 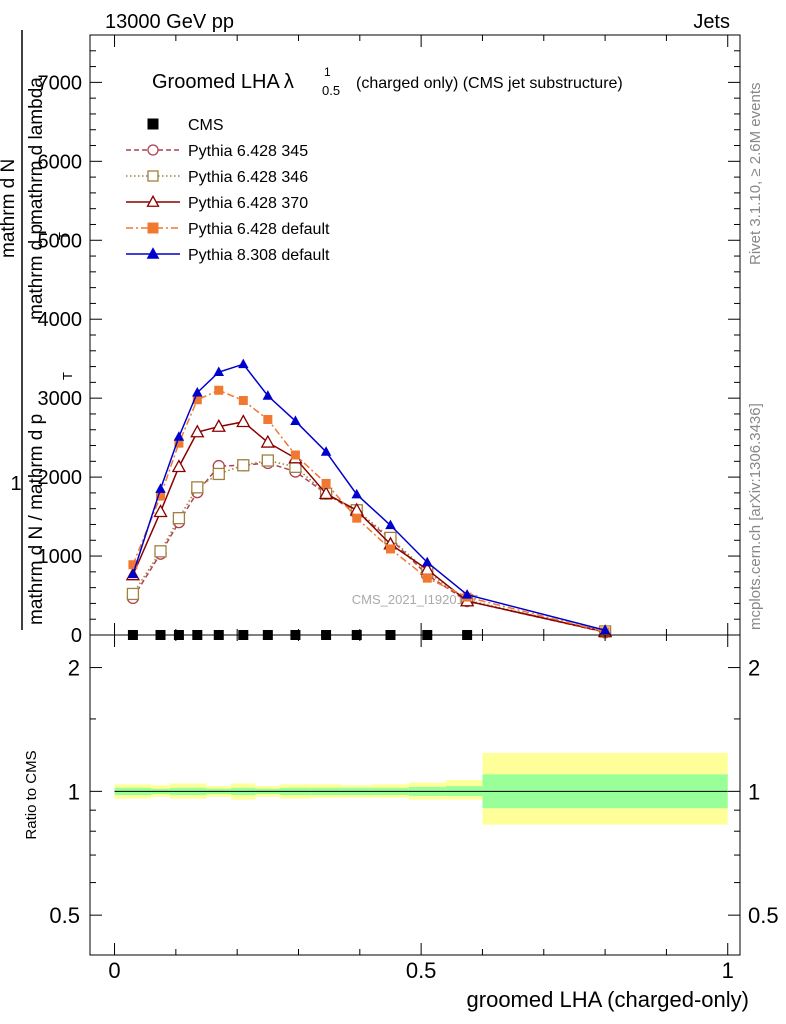 What do you see at coordinates (60, 557) in the screenshot?
I see `main-y-tick-label: 1000` at bounding box center [60, 557].